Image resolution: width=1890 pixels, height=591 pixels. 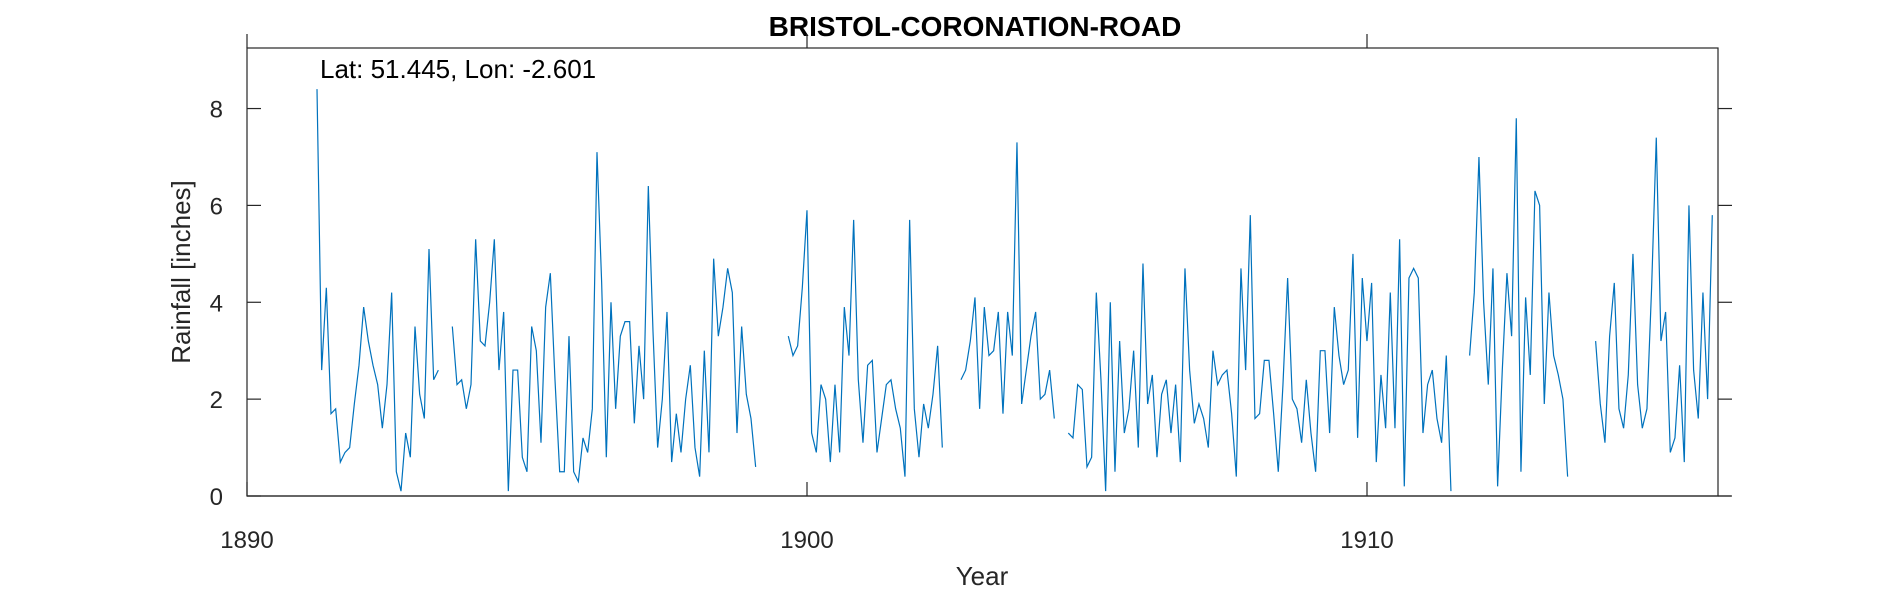 I want to click on y-tick-label: 0, so click(x=216, y=497).